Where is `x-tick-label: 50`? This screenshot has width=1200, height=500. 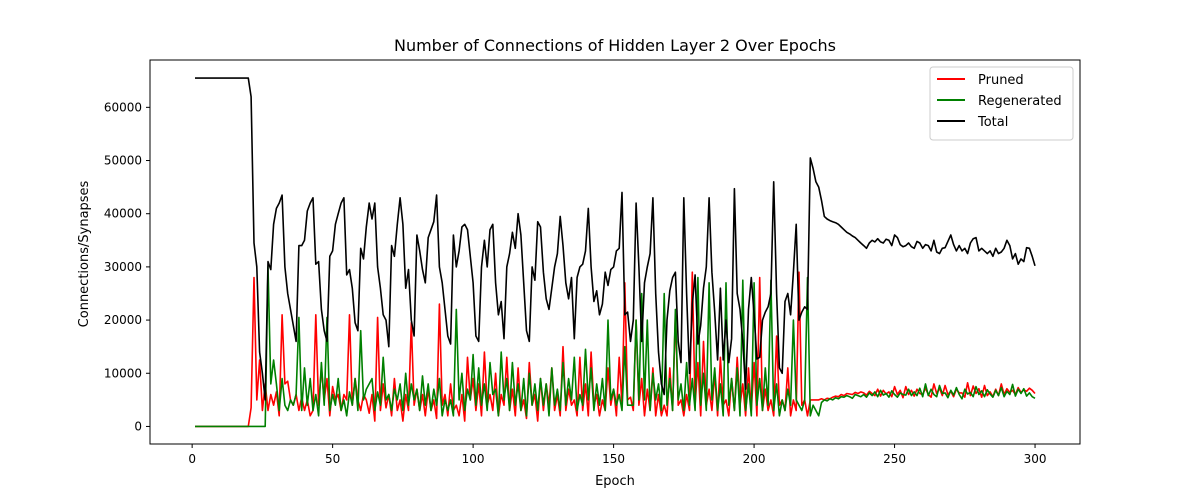 x-tick-label: 50 is located at coordinates (332, 459).